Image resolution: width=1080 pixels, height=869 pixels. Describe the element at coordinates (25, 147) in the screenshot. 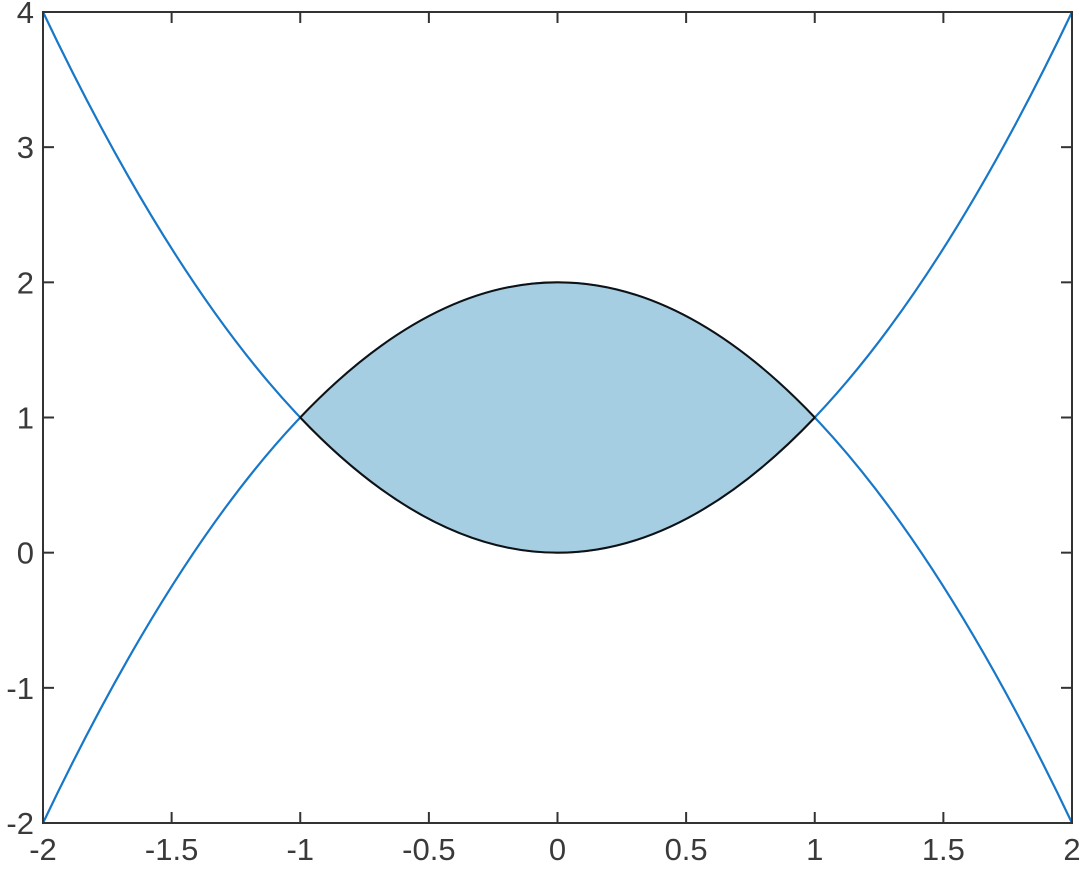

I see `y-tick-label: 3` at that location.